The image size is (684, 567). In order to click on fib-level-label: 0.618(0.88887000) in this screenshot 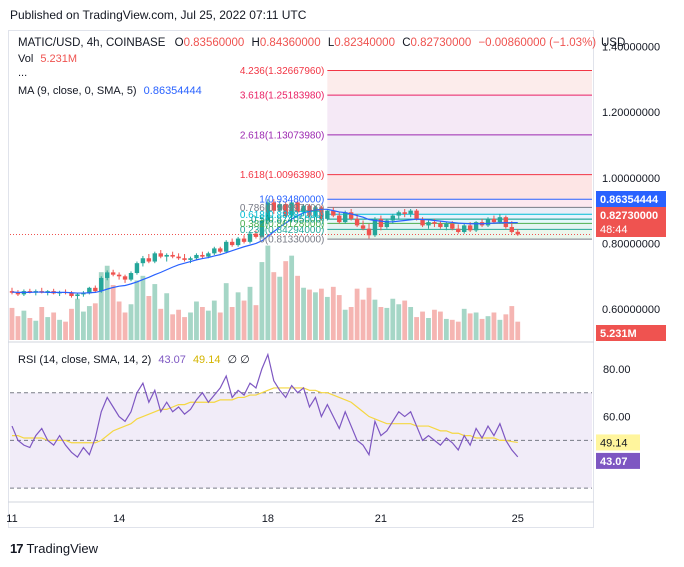, I will do `click(282, 215)`.